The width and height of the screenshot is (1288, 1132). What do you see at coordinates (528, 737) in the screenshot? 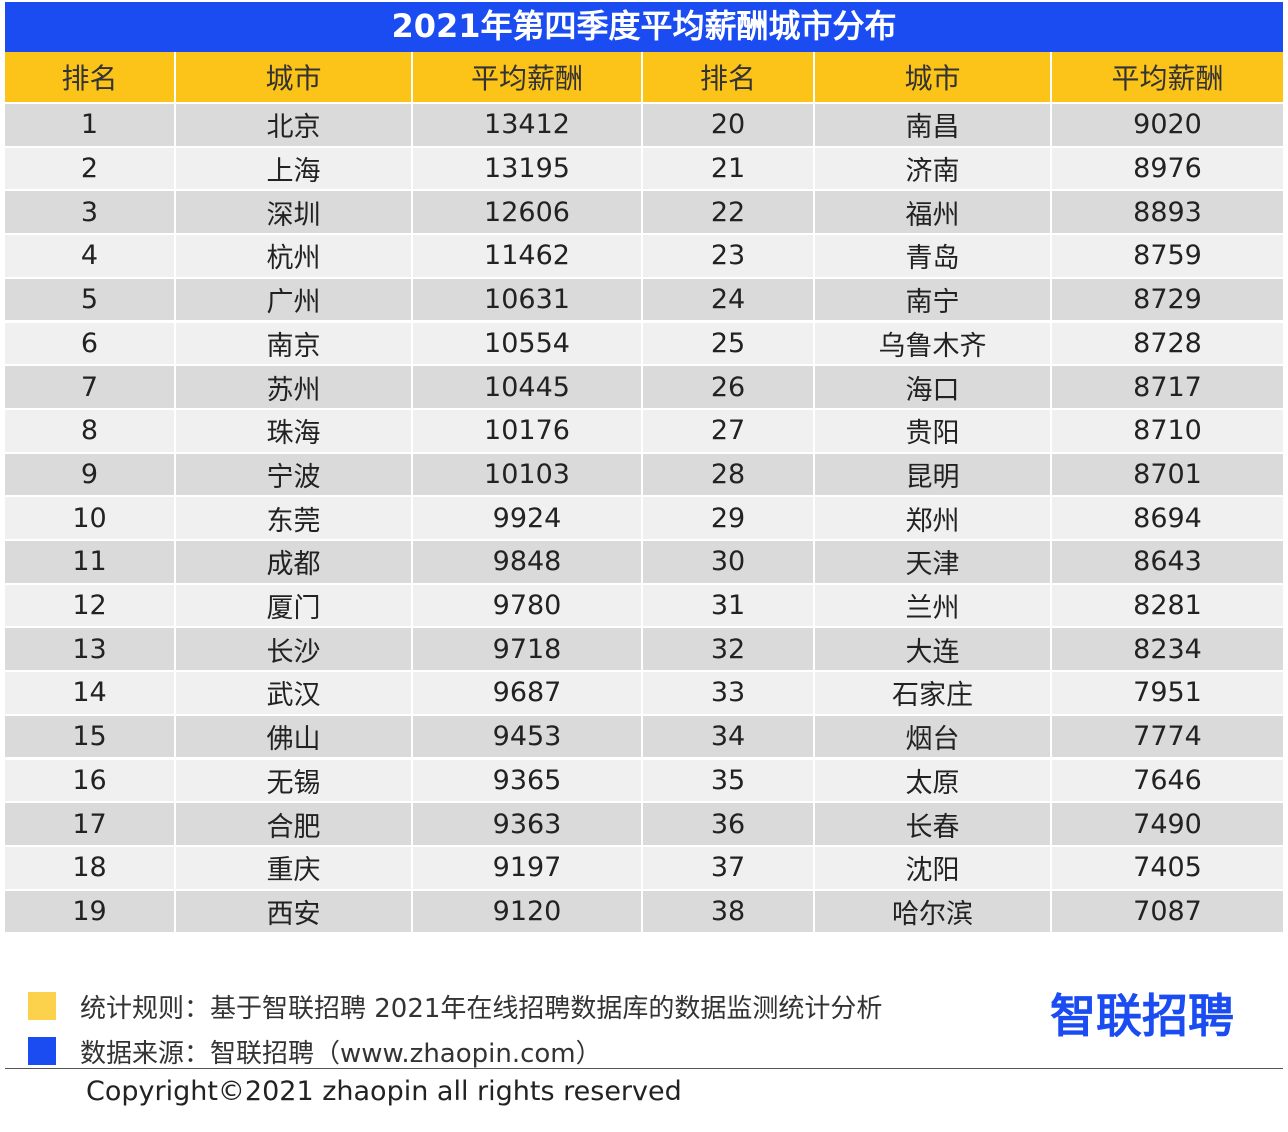
I see `table-cell: 9453` at bounding box center [528, 737].